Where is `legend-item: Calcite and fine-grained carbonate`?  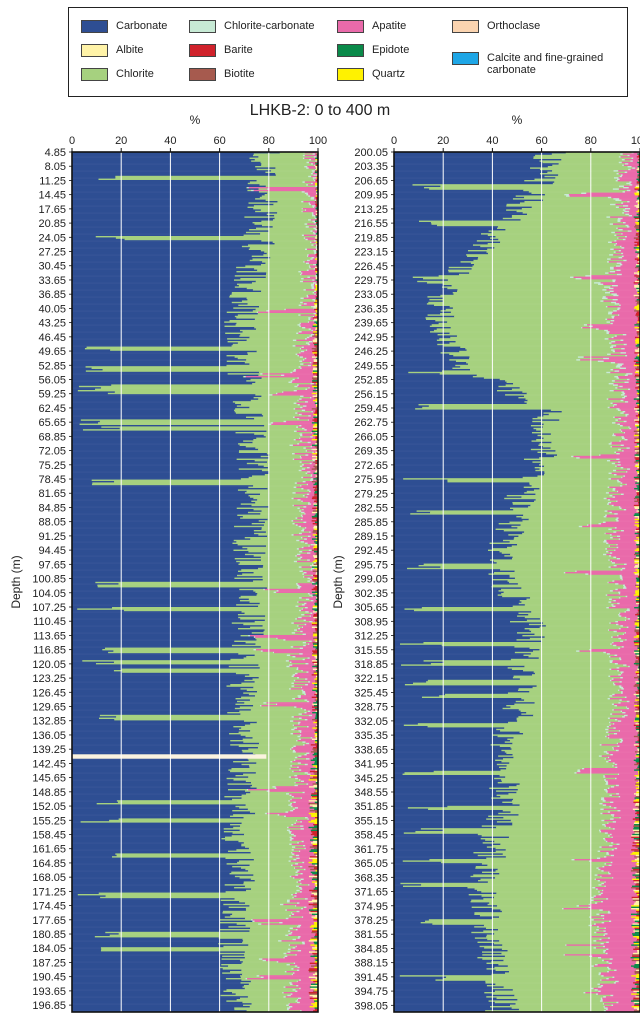
legend-item: Calcite and fine-grained carbonate is located at coordinates (537, 64).